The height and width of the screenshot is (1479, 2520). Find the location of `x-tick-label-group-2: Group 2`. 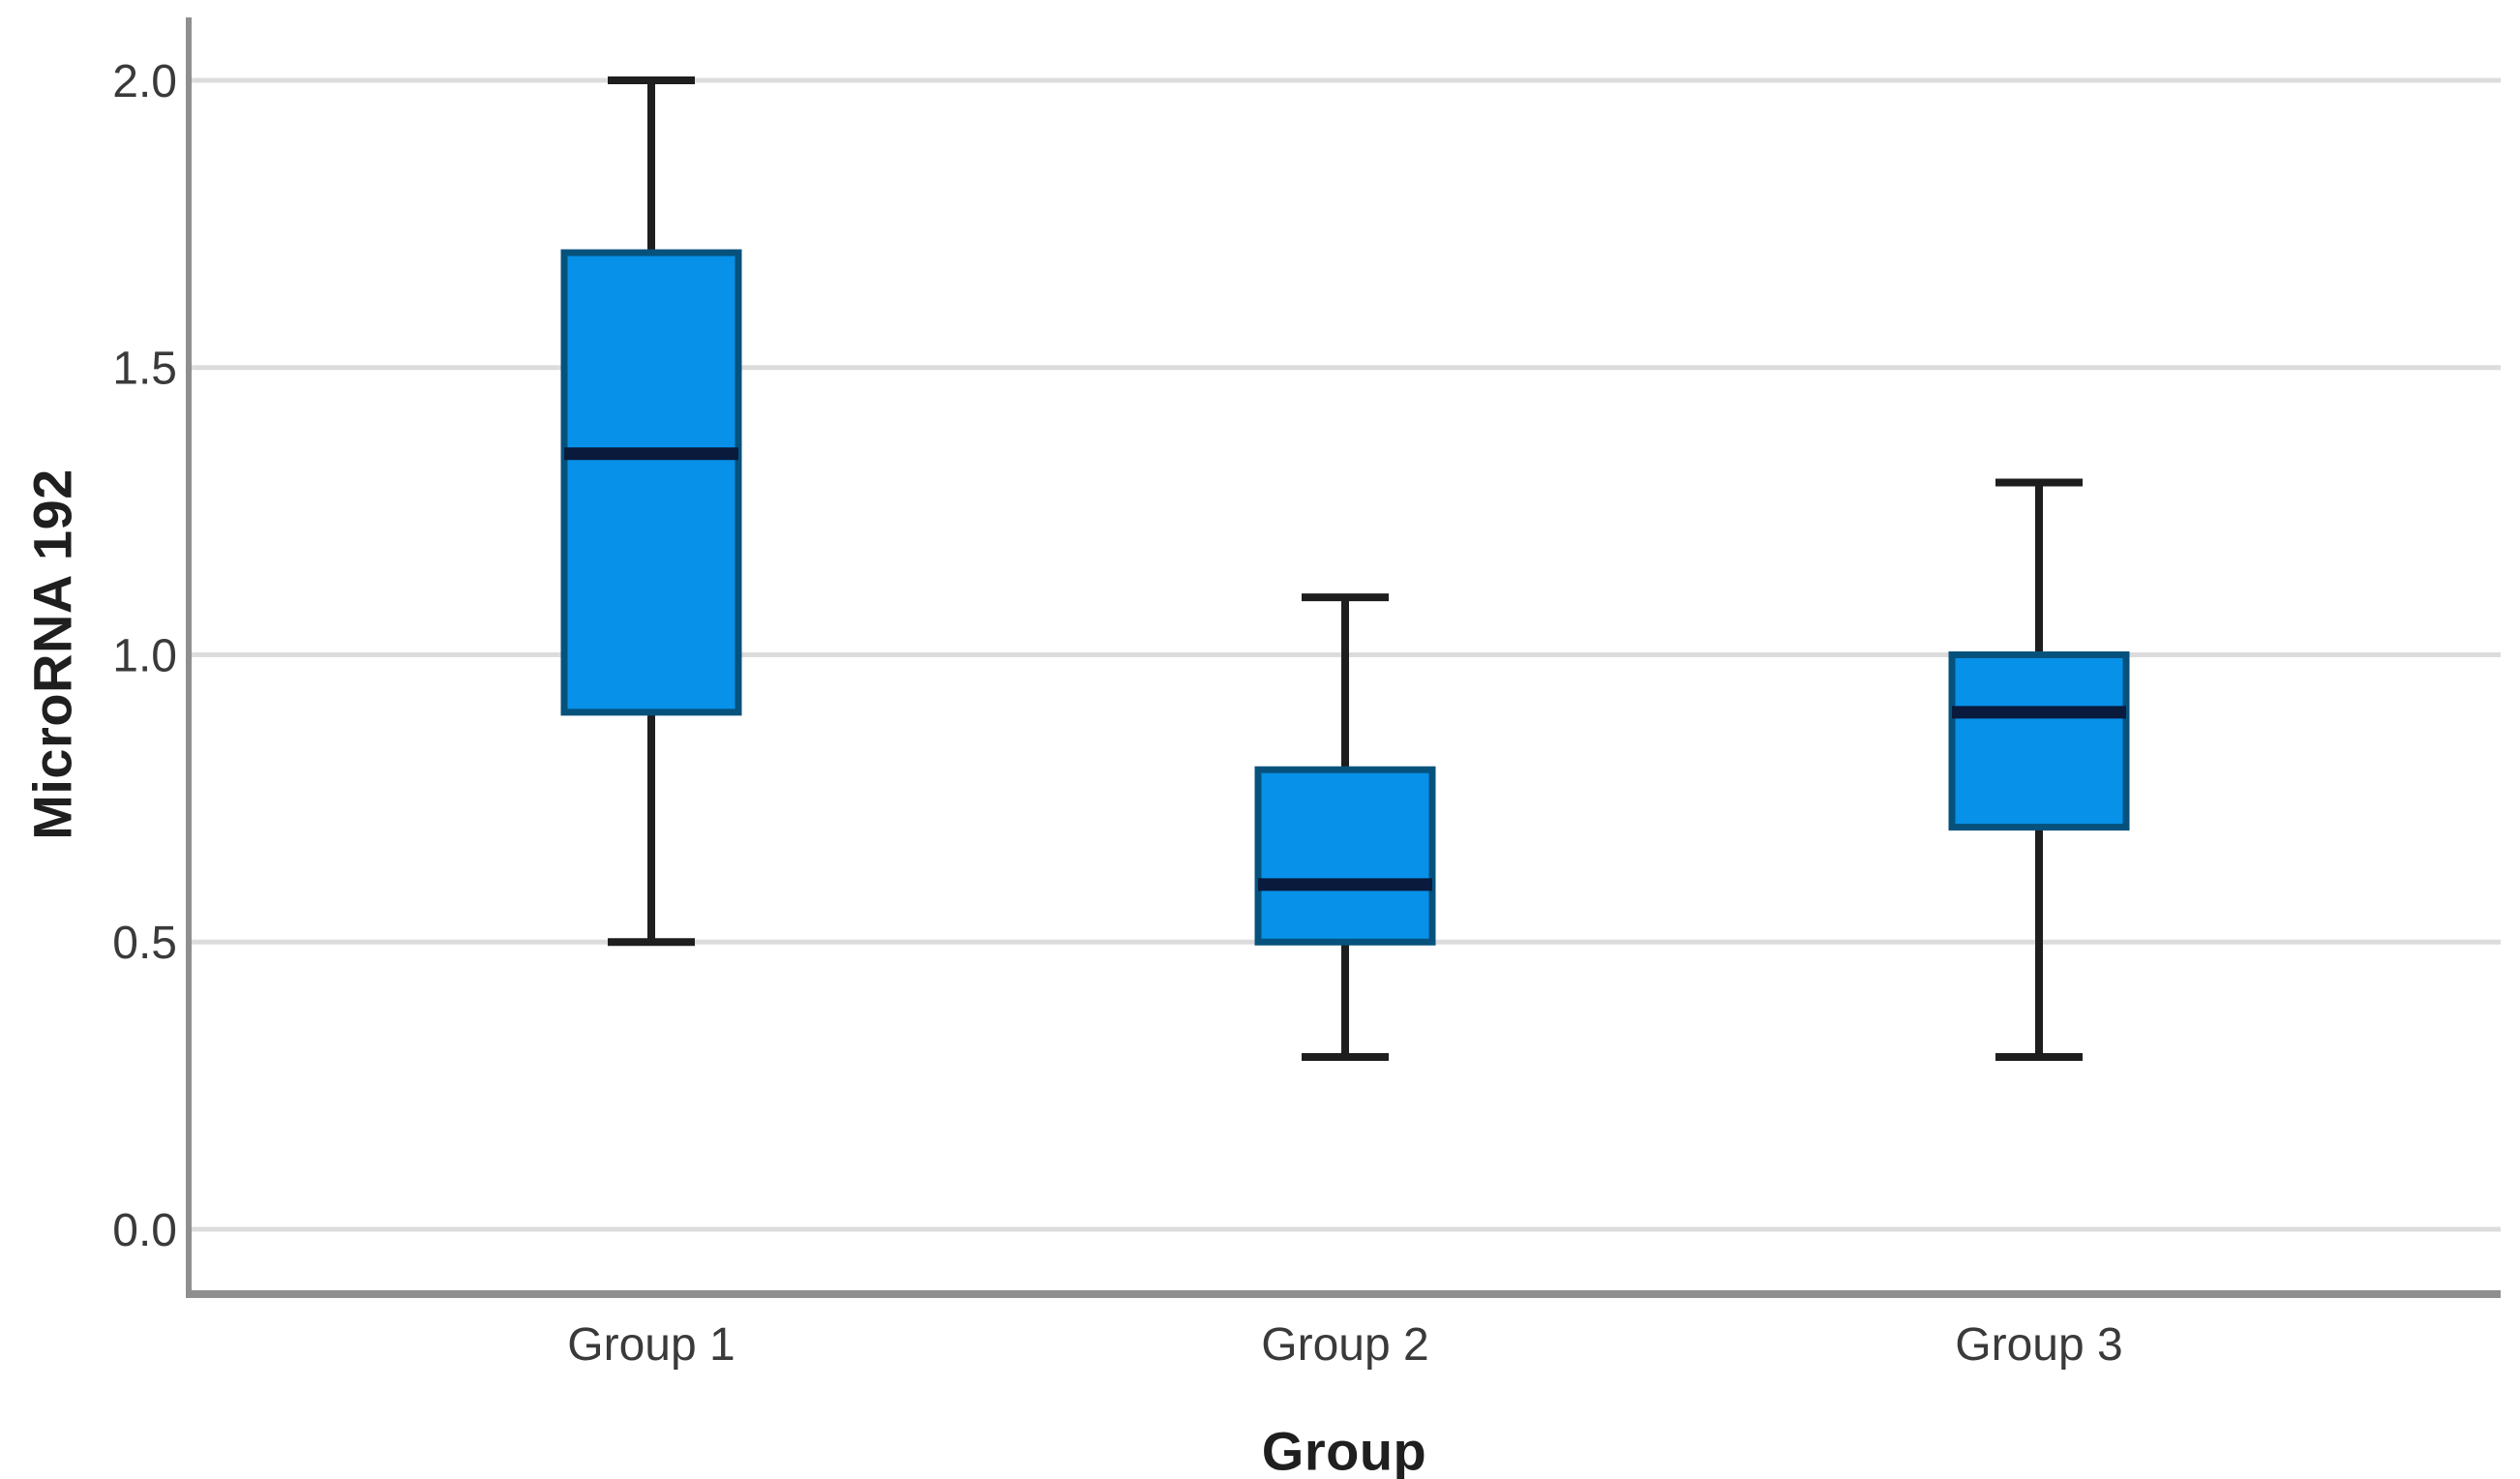

x-tick-label-group-2: Group 2 is located at coordinates (1345, 1345).